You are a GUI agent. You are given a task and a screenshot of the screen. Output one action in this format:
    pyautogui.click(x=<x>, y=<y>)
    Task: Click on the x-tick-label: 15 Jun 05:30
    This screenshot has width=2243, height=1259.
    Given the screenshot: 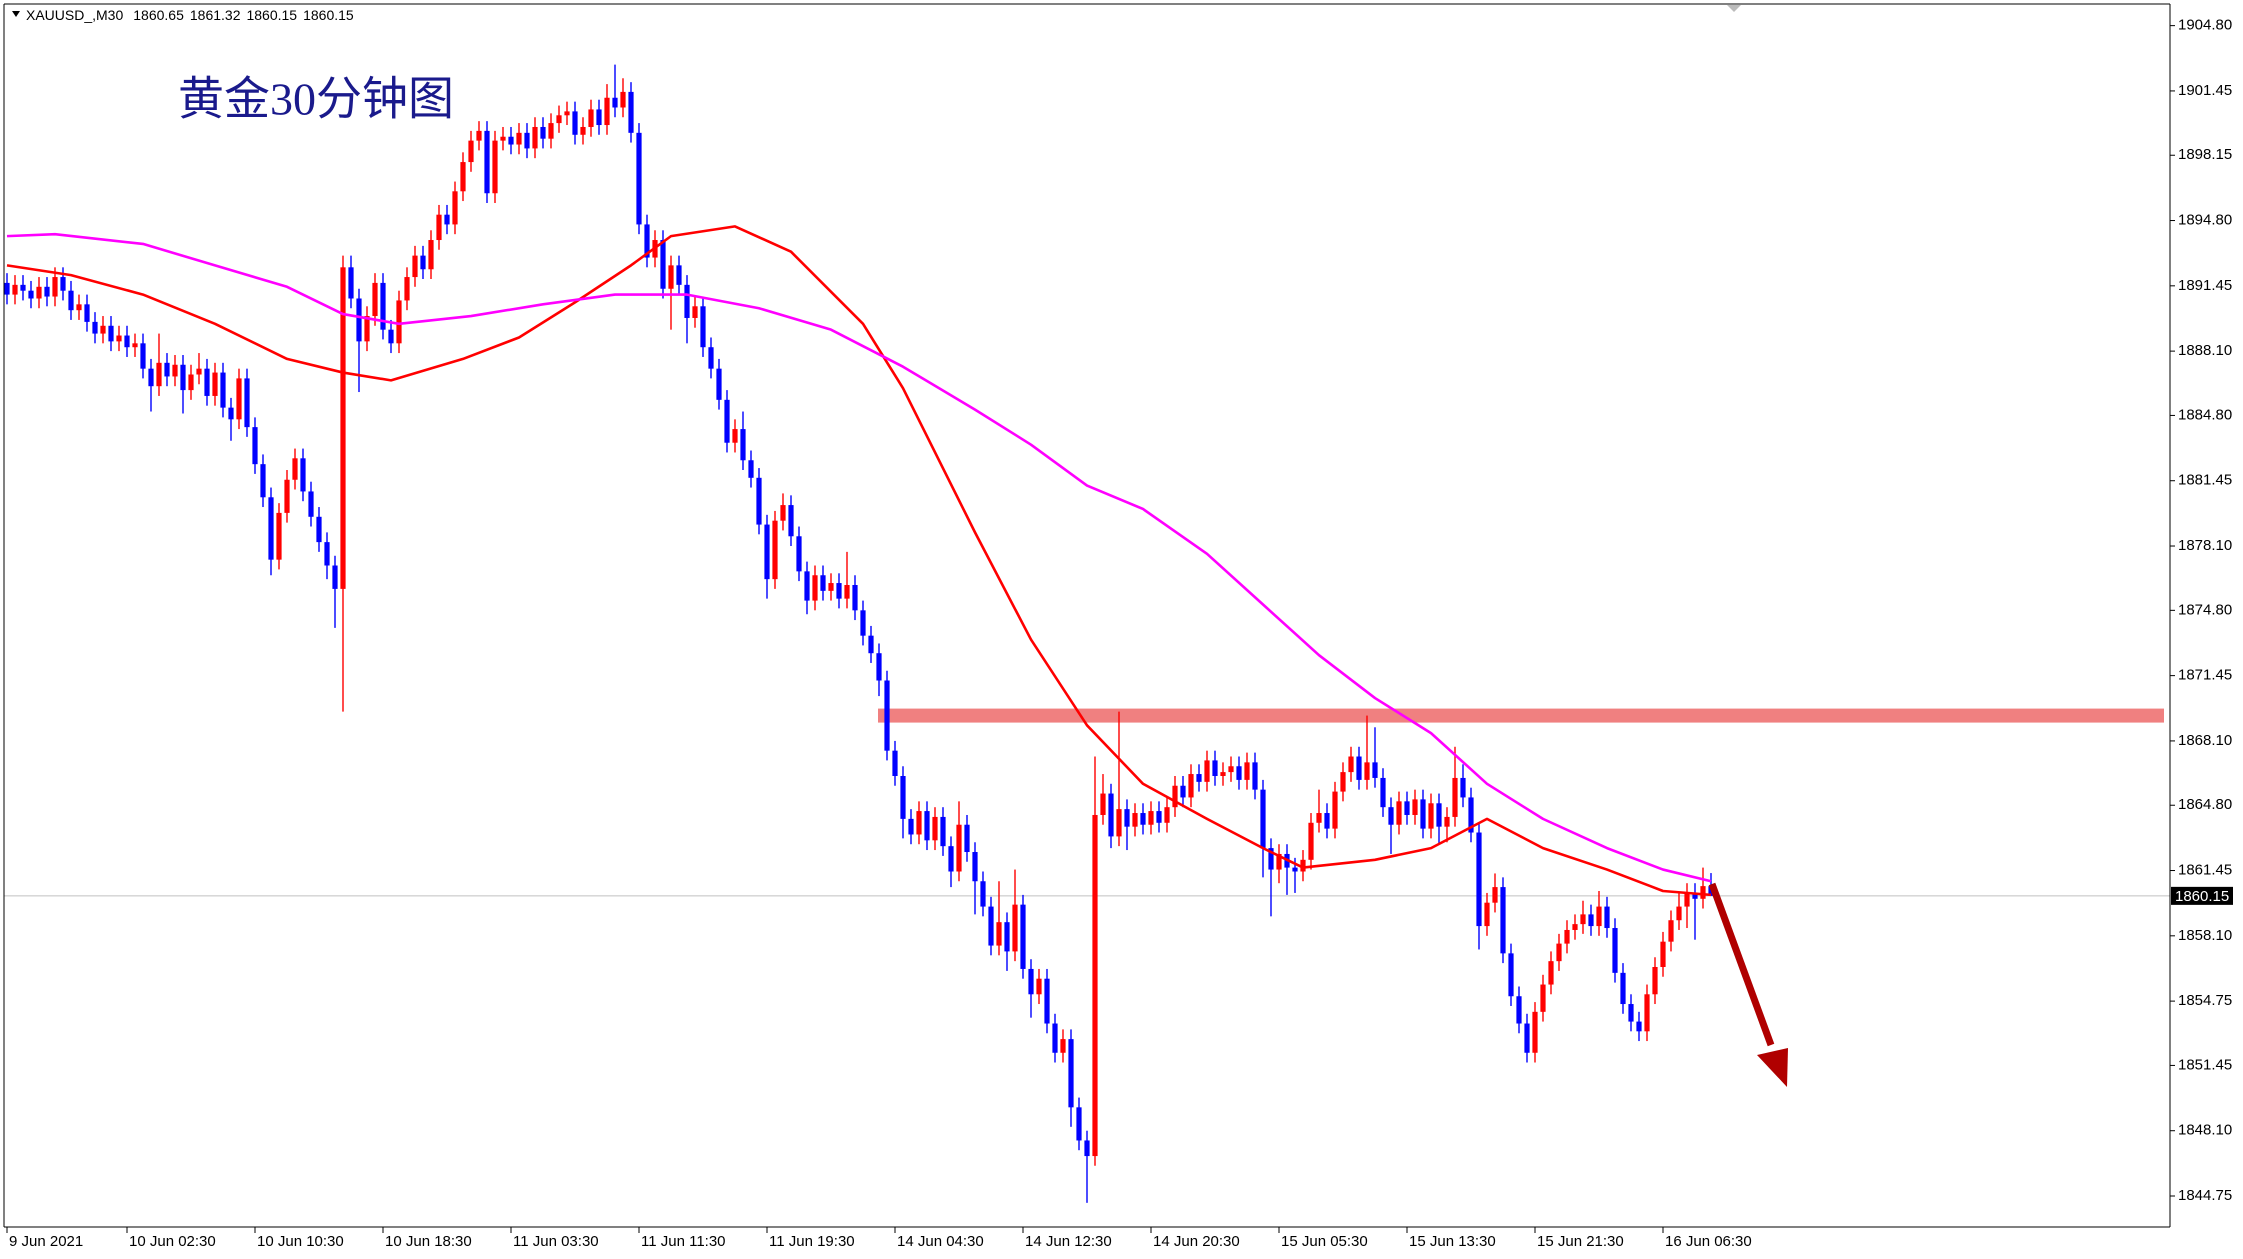 What is the action you would take?
    pyautogui.click(x=1324, y=1241)
    